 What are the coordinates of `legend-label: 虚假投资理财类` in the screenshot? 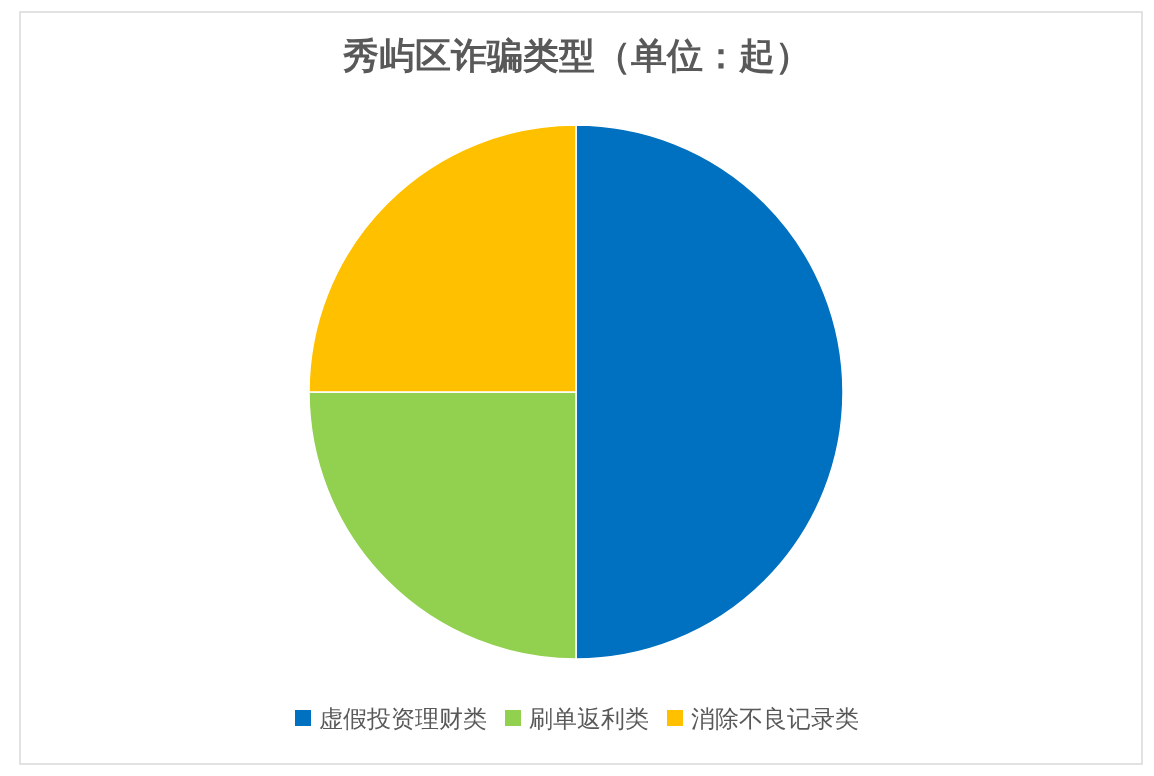 It's located at (403, 718).